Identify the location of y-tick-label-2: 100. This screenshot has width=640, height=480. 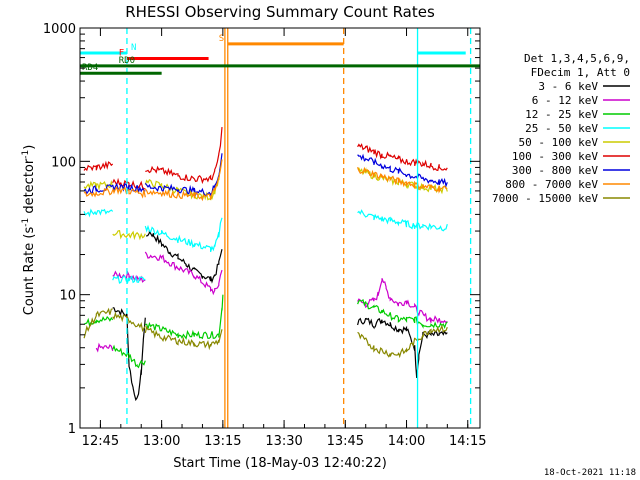
(63, 162).